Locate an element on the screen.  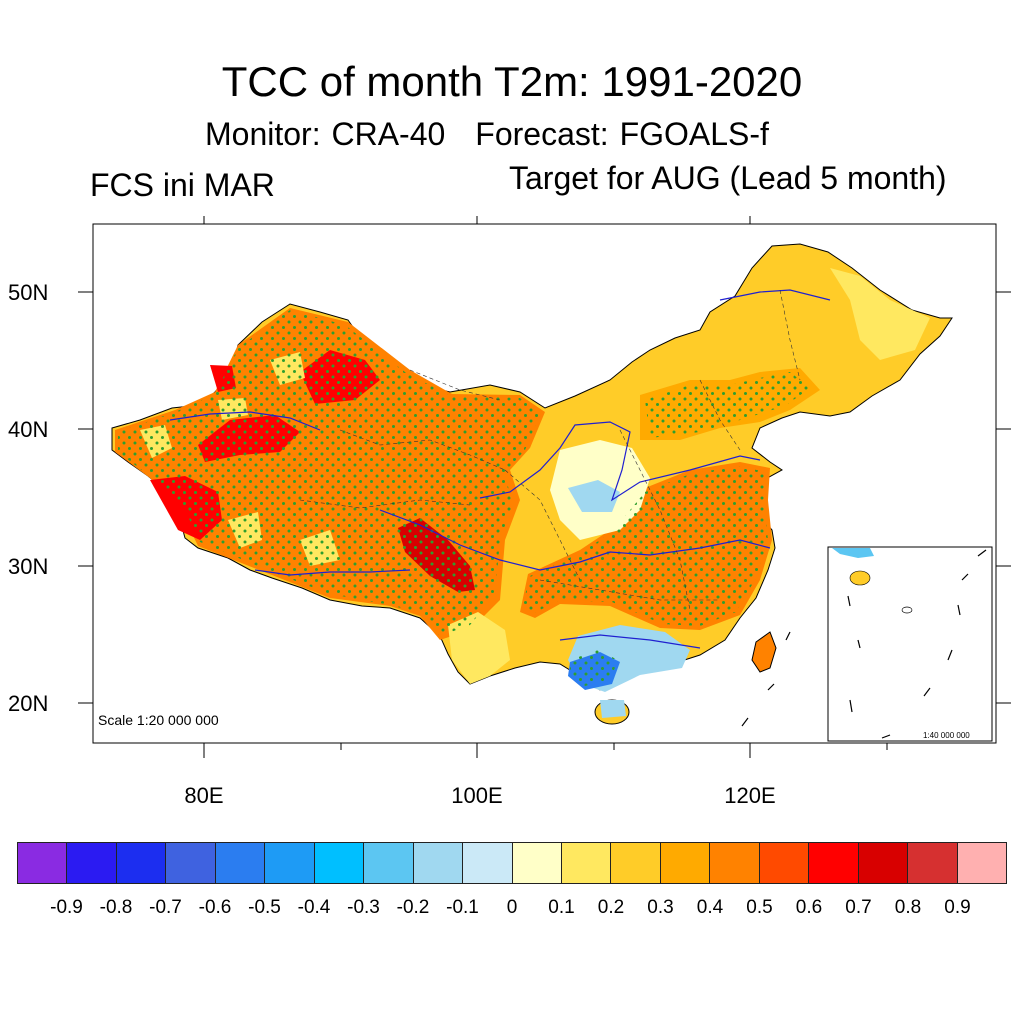
map-title: TCC of month T2m: 1991-2020 is located at coordinates (512, 81).